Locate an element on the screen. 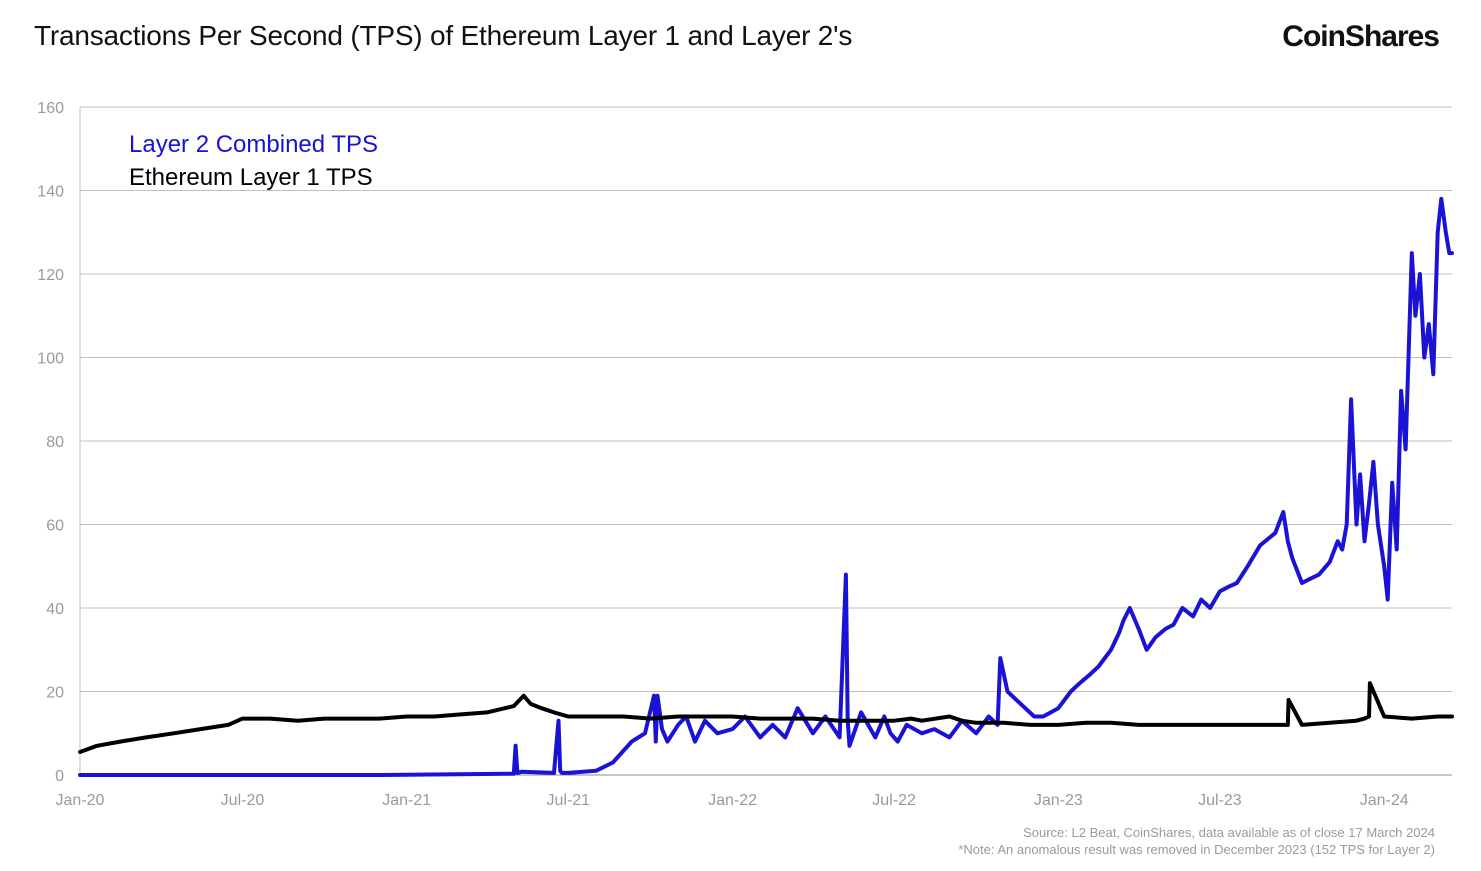 The image size is (1481, 871). x-tick-label: Jan-23 is located at coordinates (1058, 800).